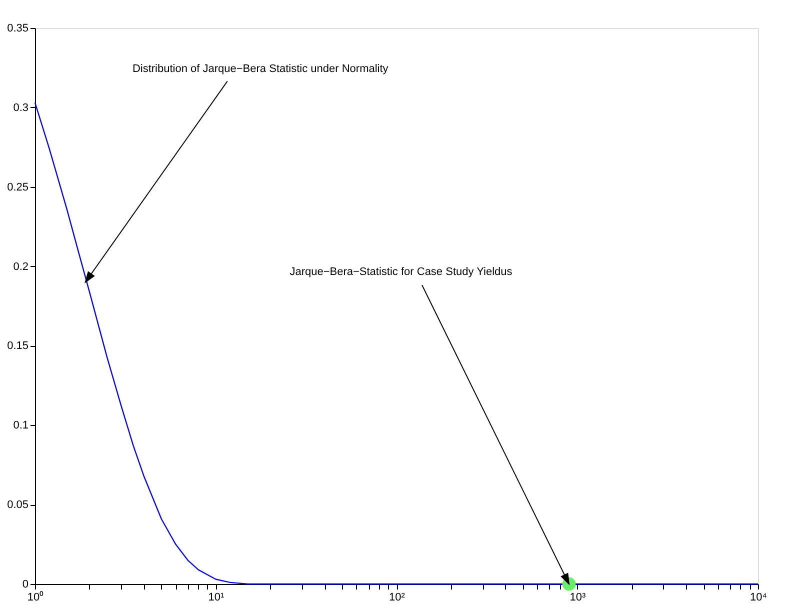  I want to click on y-tick-label: 0.1, so click(20, 426).